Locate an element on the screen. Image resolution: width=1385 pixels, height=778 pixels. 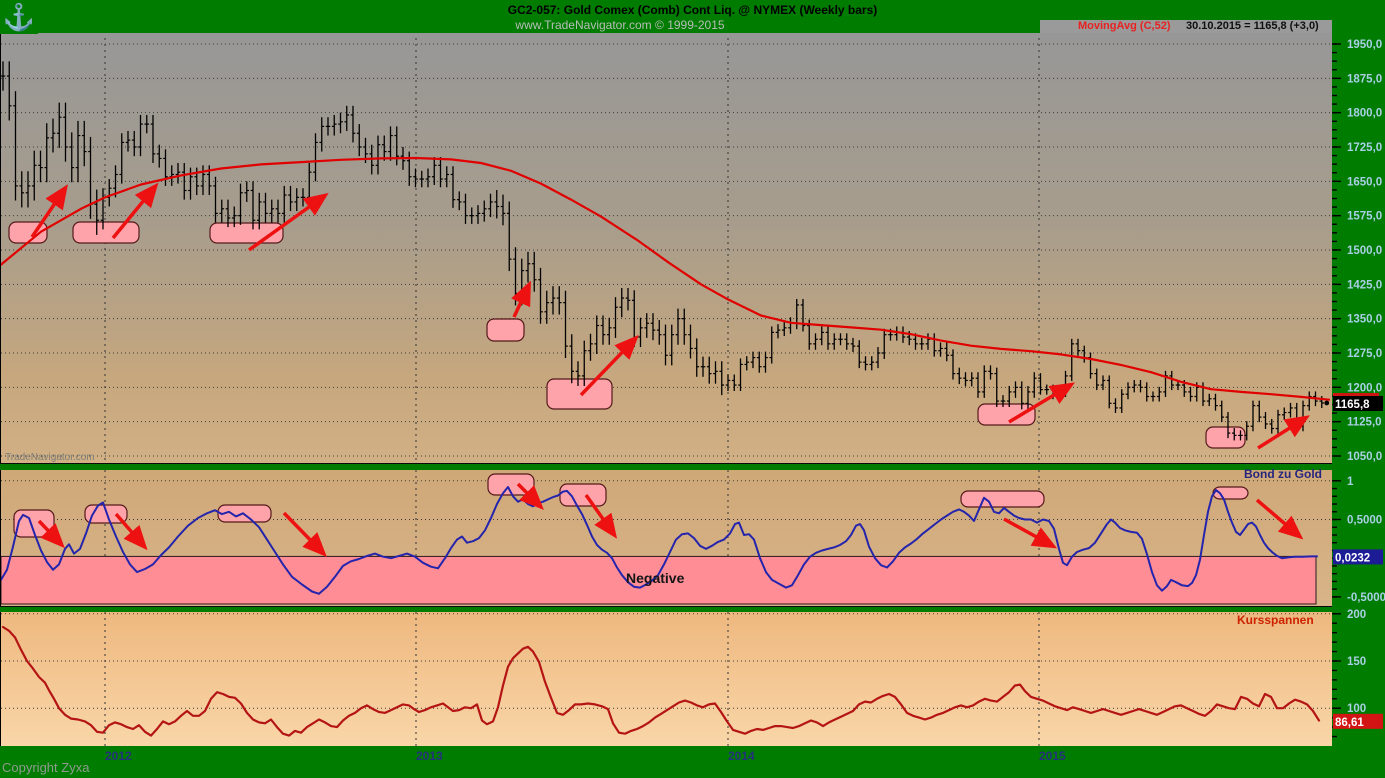
svg-text: 1275,0 is located at coordinates (1364, 354).